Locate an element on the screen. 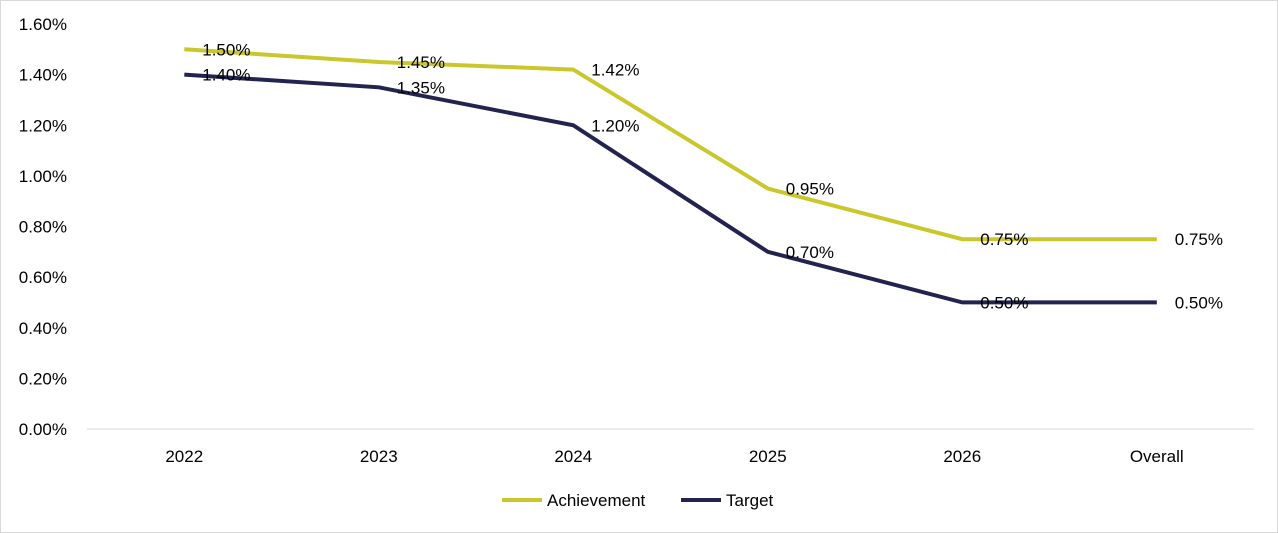  data-label-target: 0.70% is located at coordinates (810, 252).